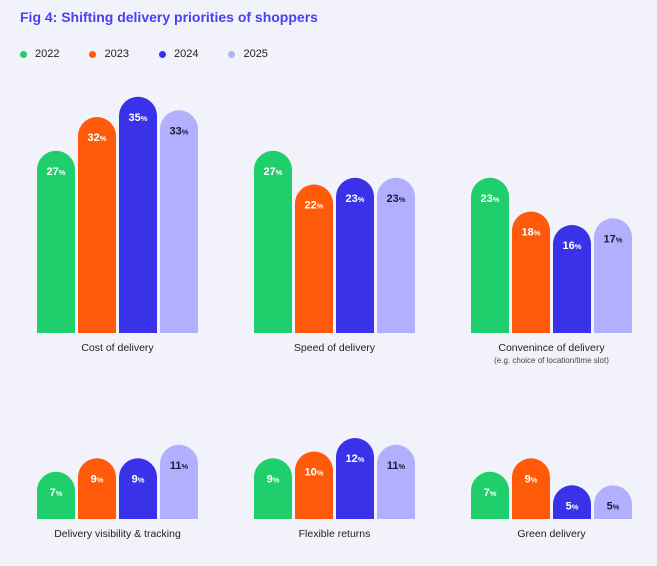 Image resolution: width=657 pixels, height=566 pixels. I want to click on category-label: Speed of delivery, so click(335, 348).